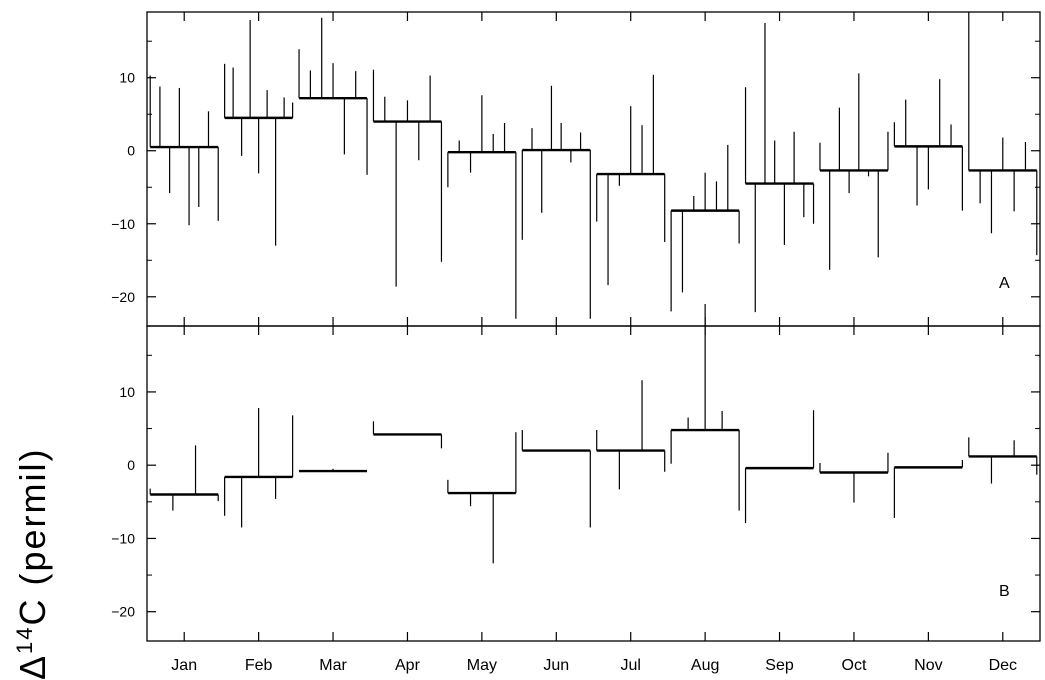  What do you see at coordinates (928, 665) in the screenshot?
I see `x-tick-label: Nov` at bounding box center [928, 665].